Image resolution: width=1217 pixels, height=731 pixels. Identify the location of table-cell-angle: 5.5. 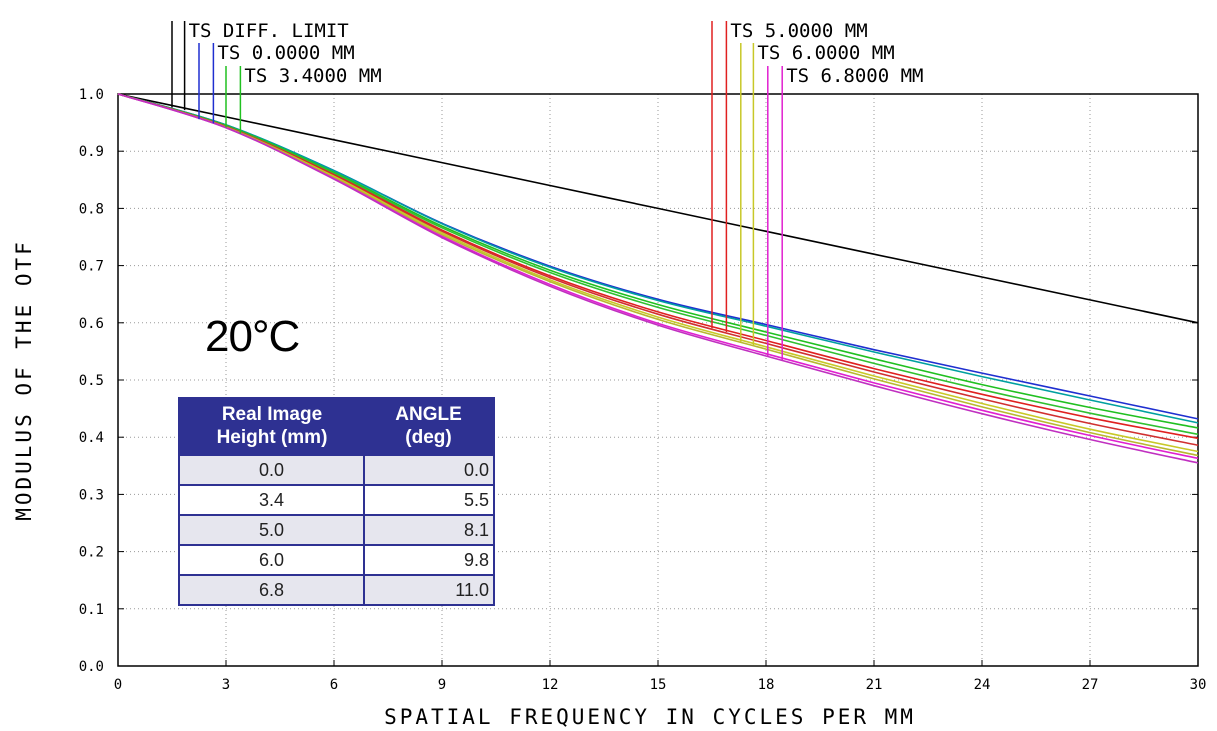
(429, 500).